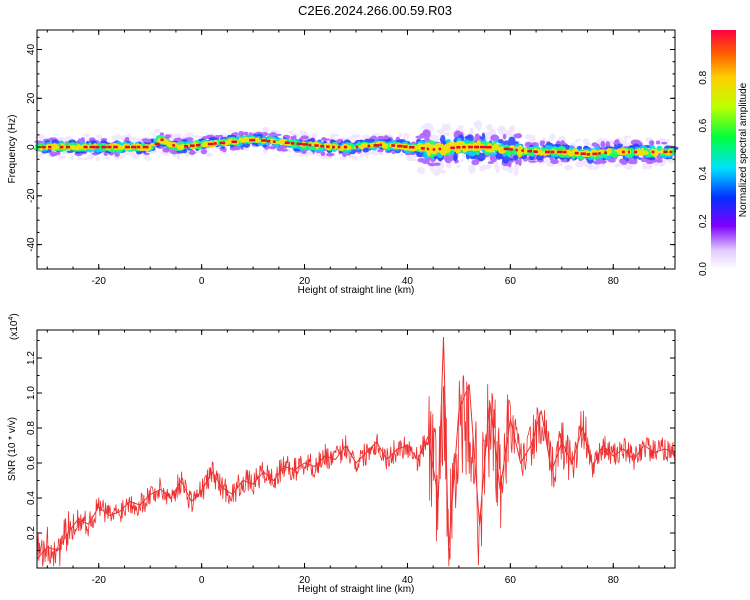  Describe the element at coordinates (703, 221) in the screenshot. I see `colorbar-tick-label: 0.2` at that location.